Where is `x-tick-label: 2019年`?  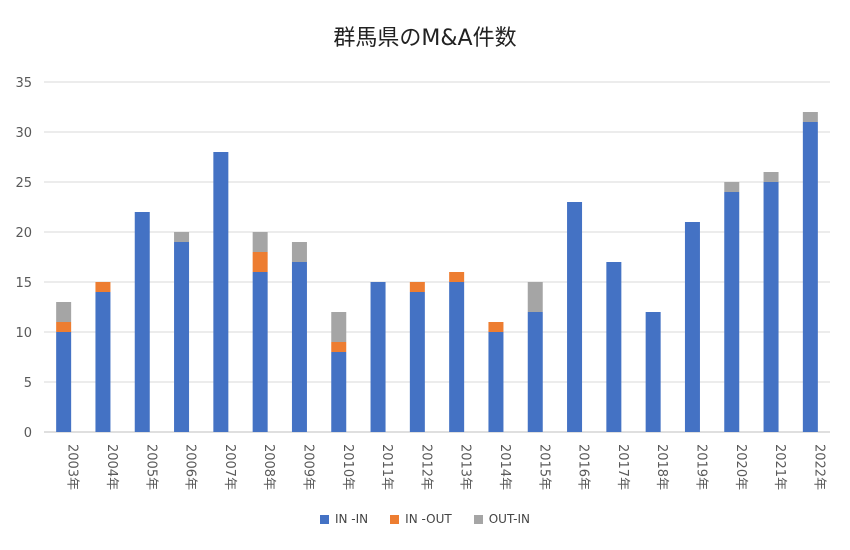
x-tick-label: 2019年 is located at coordinates (700, 467).